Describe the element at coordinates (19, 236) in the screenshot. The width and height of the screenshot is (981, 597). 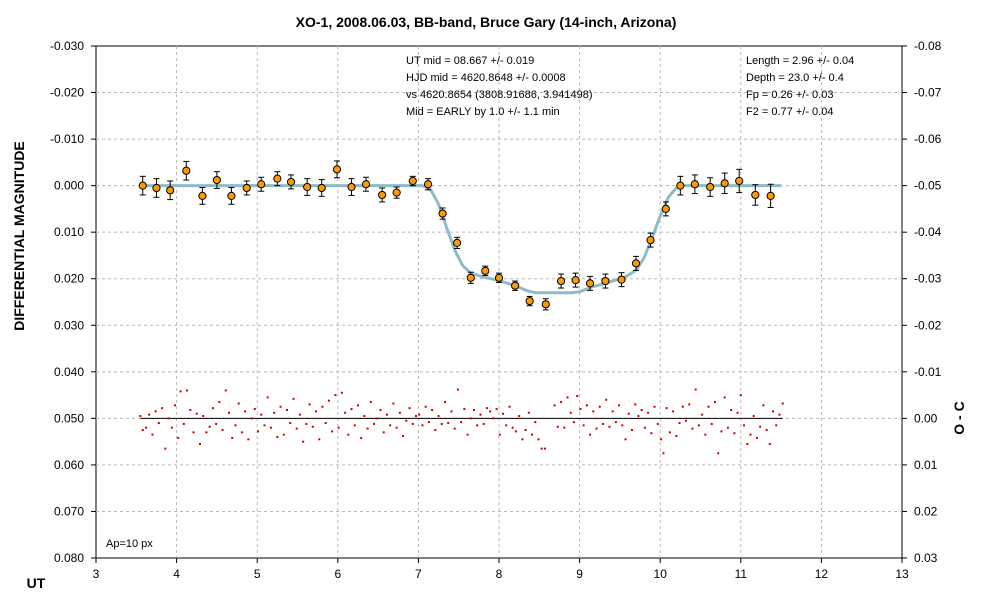
I see `y-axis-title: DIFFERENTIAL MAGNITUDE` at that location.